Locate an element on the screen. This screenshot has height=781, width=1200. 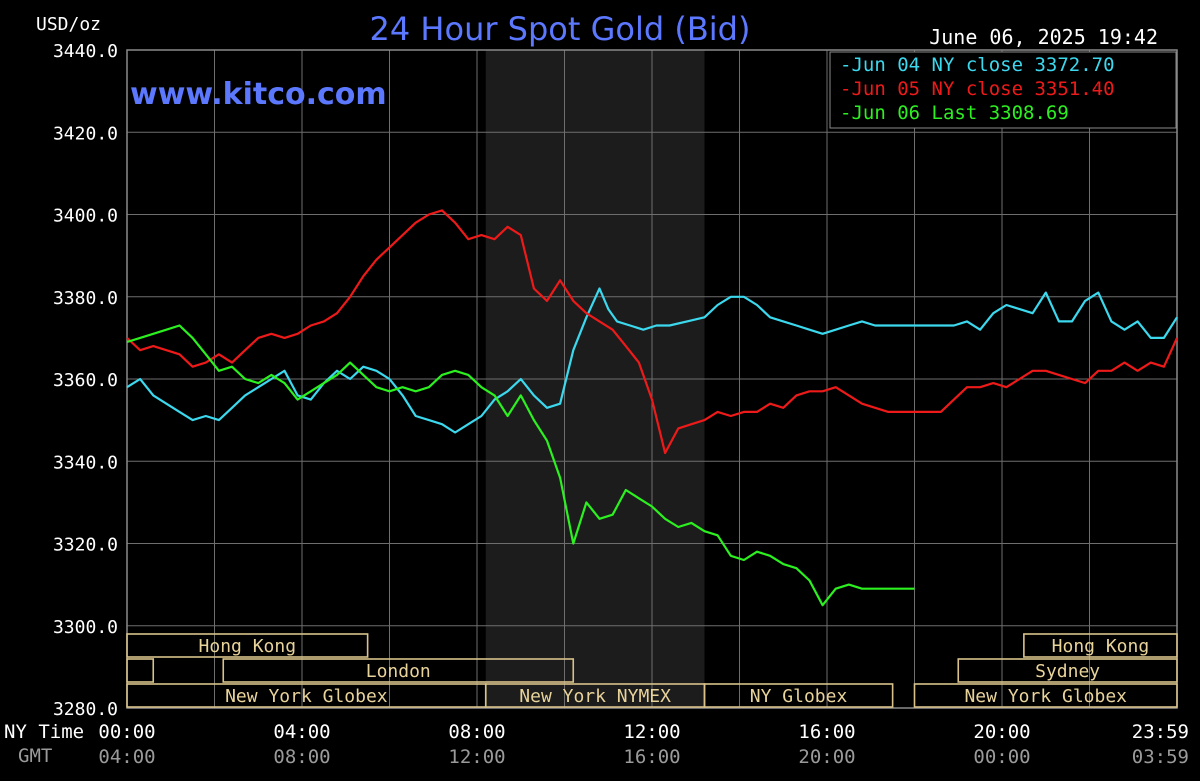
x-tick-ny: 16:00 is located at coordinates (826, 732).